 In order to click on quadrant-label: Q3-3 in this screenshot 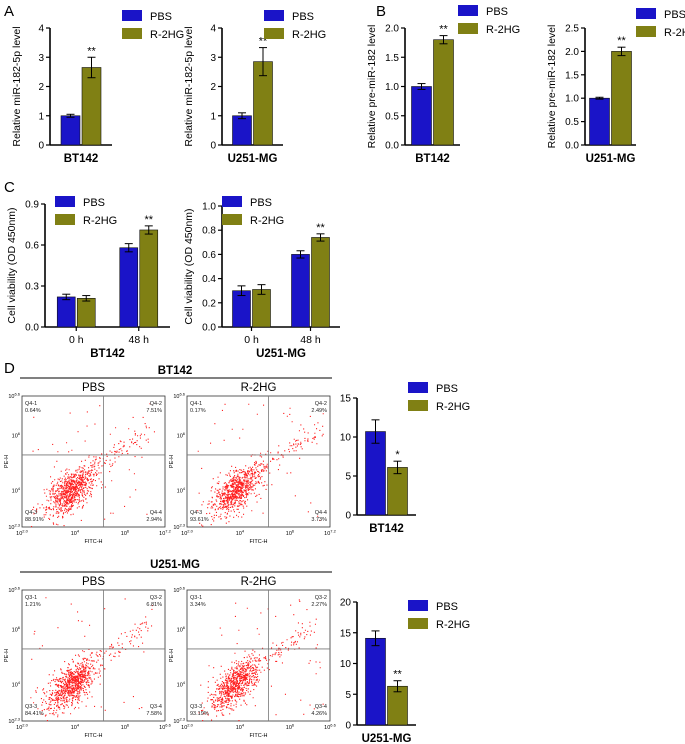, I will do `click(196, 707)`.